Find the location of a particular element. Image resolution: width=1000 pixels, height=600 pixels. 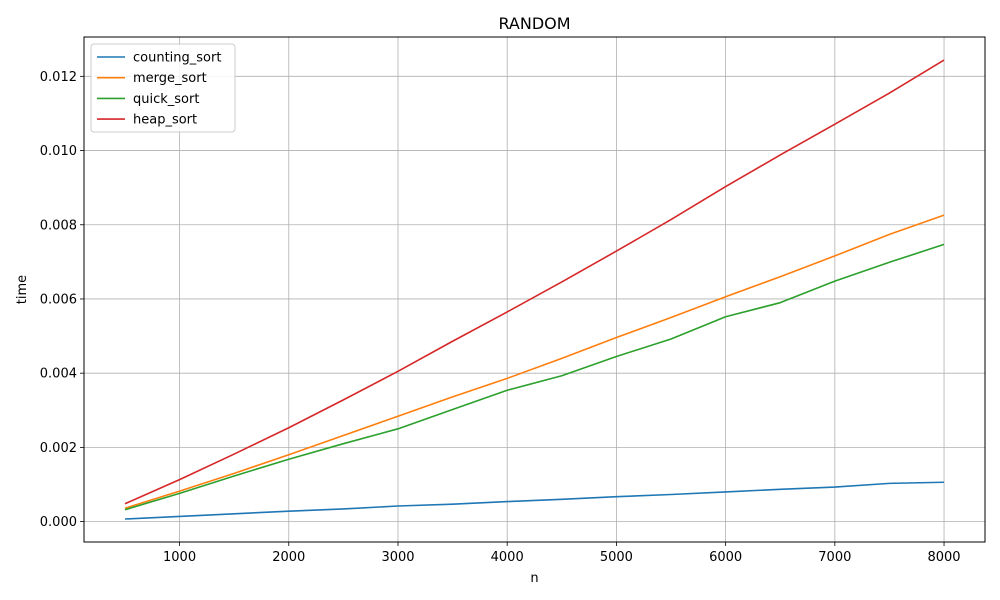

y-tick-label: 0.006 is located at coordinates (58, 299).